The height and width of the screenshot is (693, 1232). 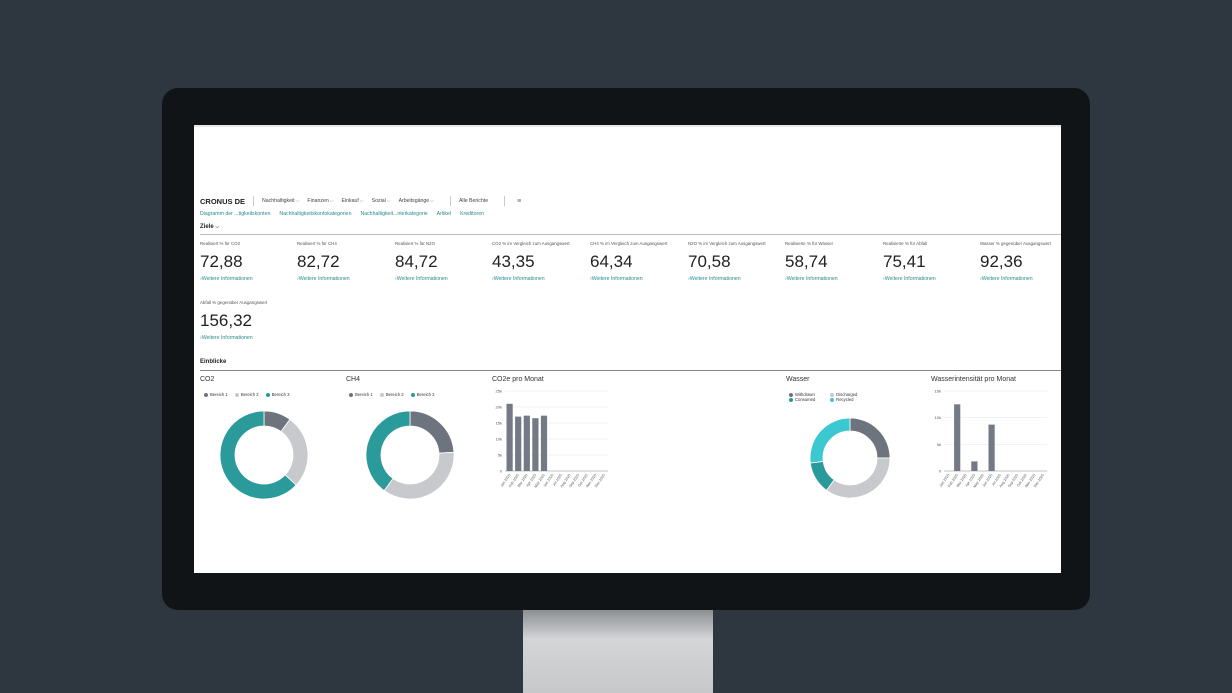 What do you see at coordinates (806, 399) in the screenshot?
I see `legend-item: Consumed` at bounding box center [806, 399].